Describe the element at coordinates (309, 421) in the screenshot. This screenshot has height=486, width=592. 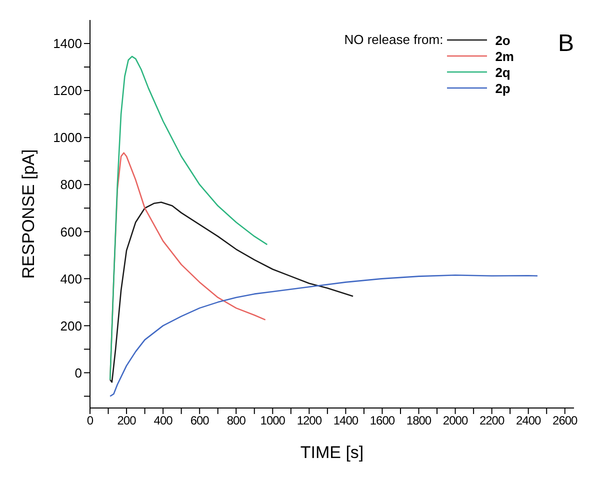
I see `x-tick-label: 1200` at that location.